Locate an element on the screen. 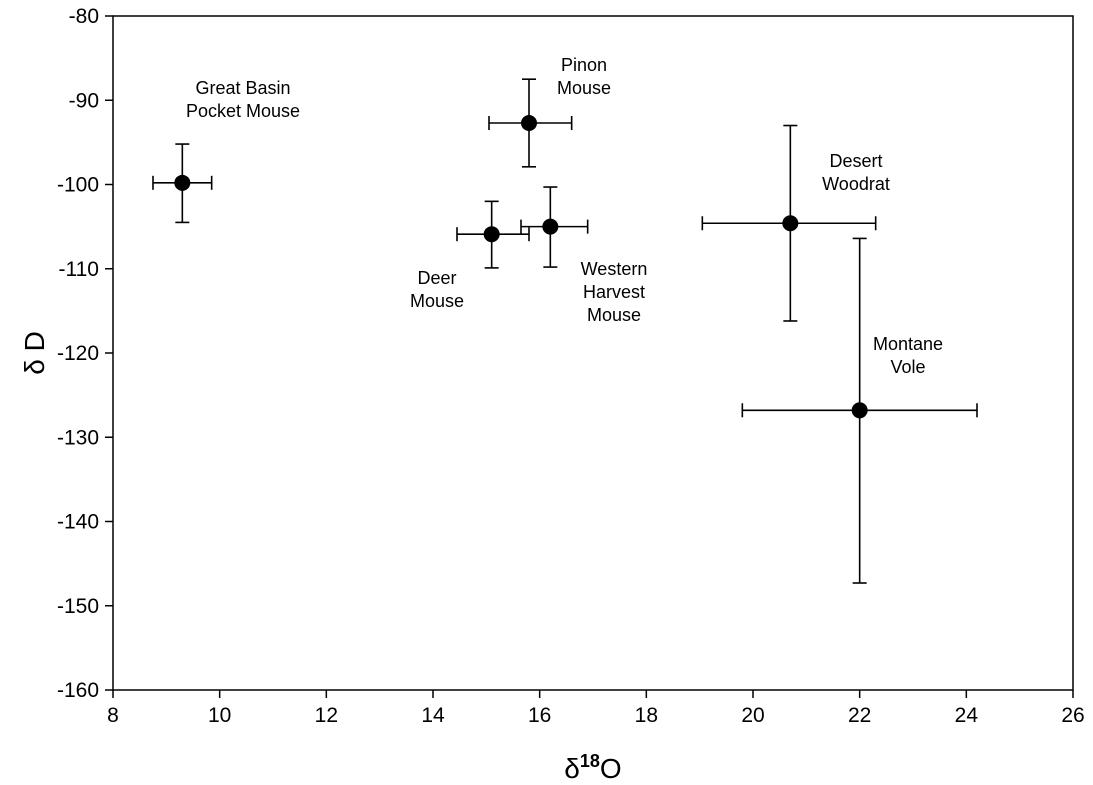  point-label: Western Harvest Mouse is located at coordinates (614, 292).